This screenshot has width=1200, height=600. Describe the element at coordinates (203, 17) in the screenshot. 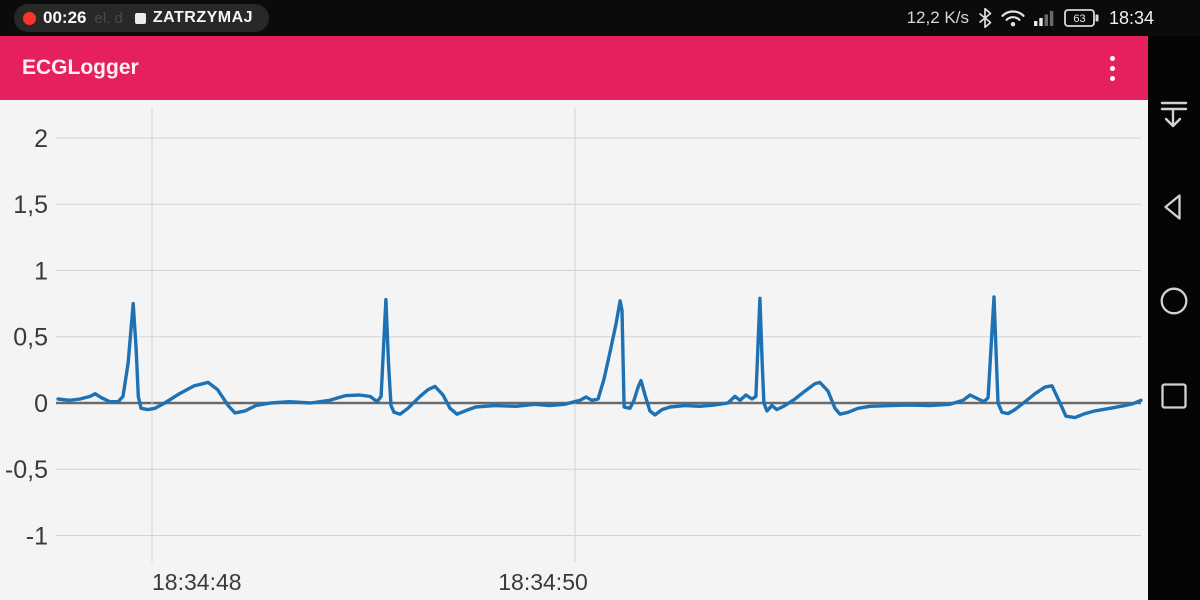

I see `stop-recording-button: ZATRZYMAJ` at that location.